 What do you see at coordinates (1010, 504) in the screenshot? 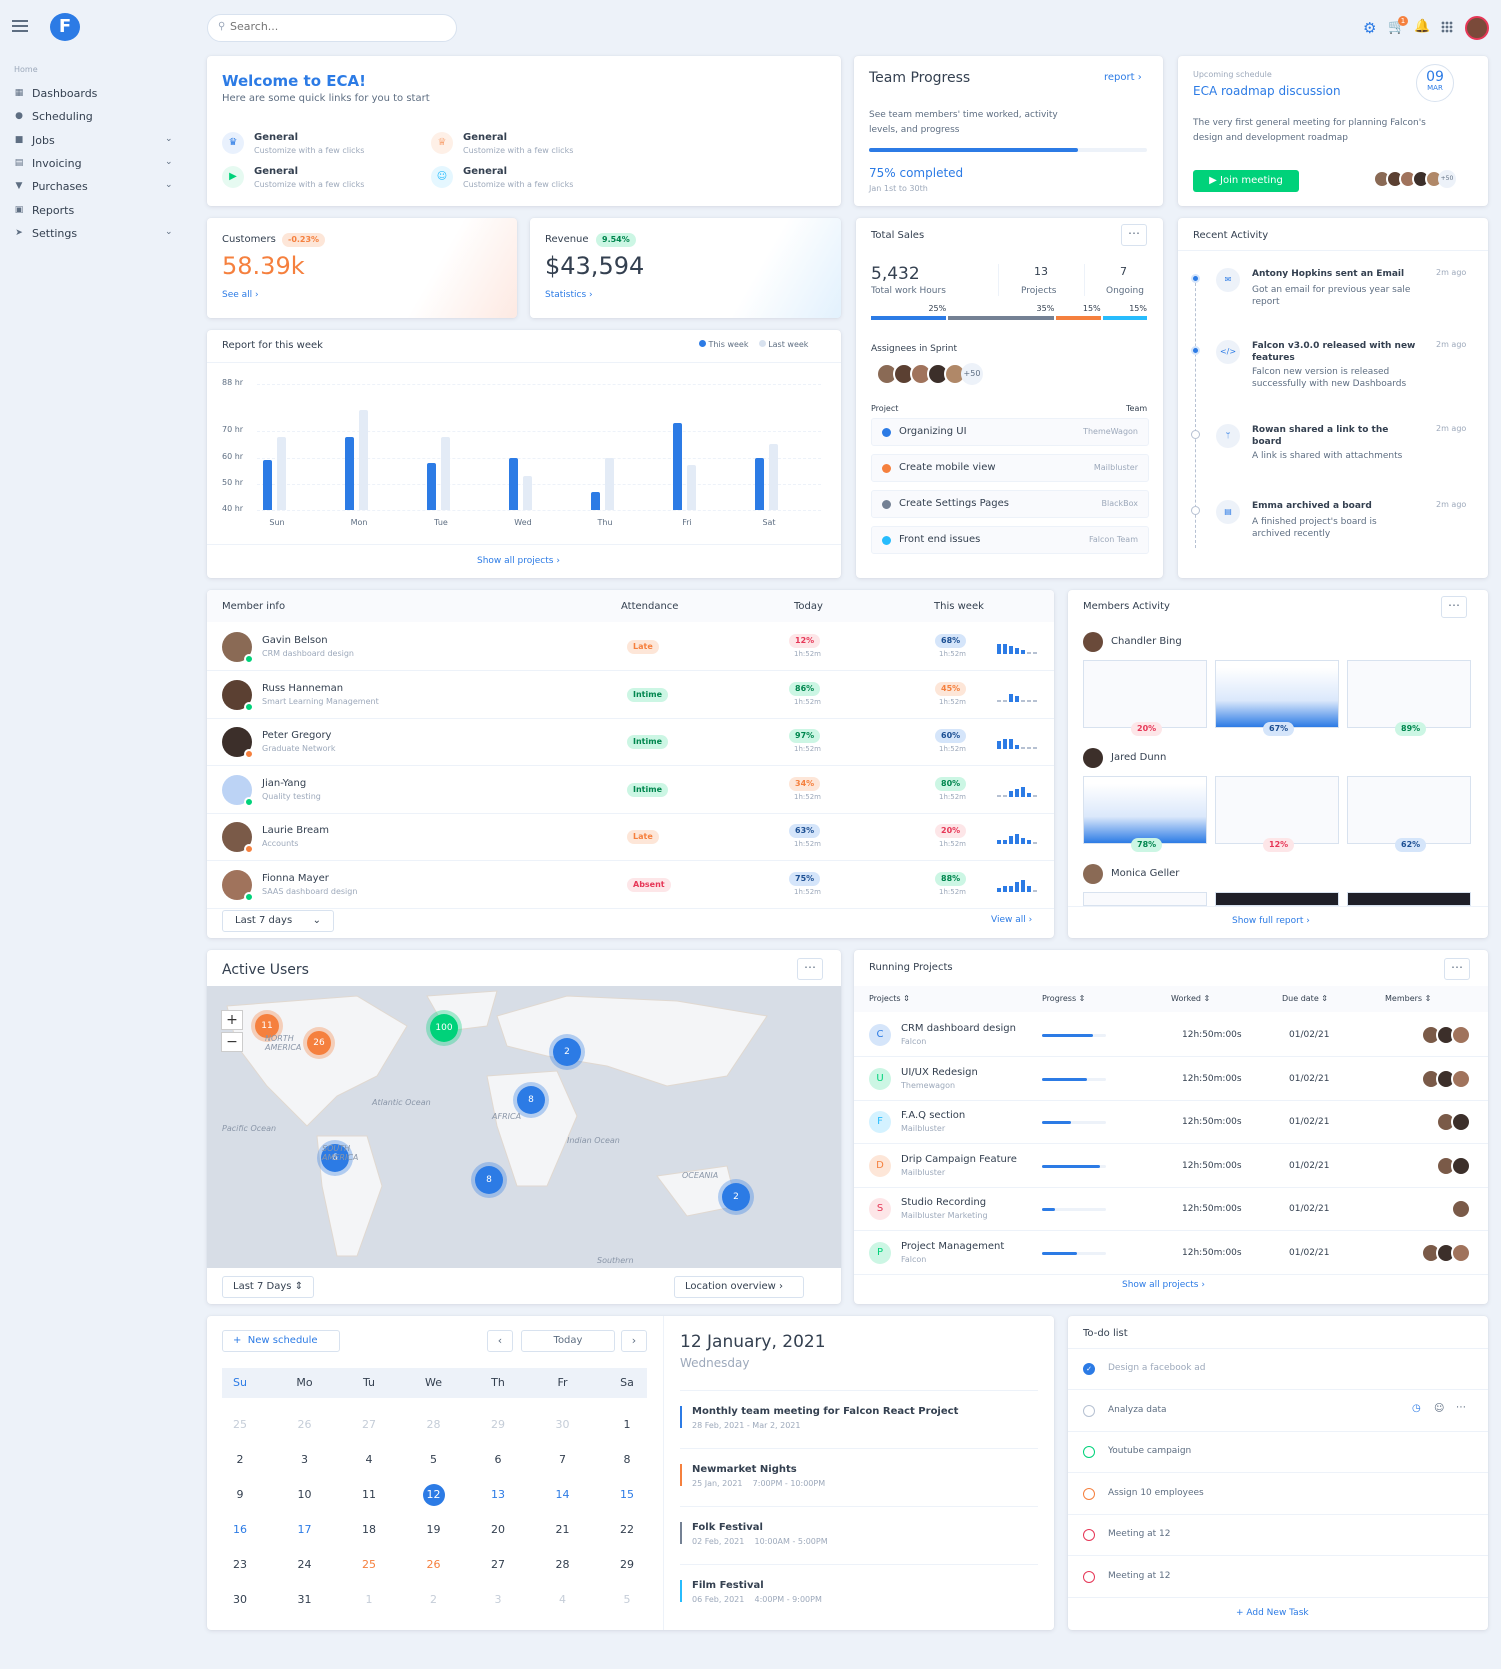
I see `project-row: Create Settings Pages BlackBox` at bounding box center [1010, 504].